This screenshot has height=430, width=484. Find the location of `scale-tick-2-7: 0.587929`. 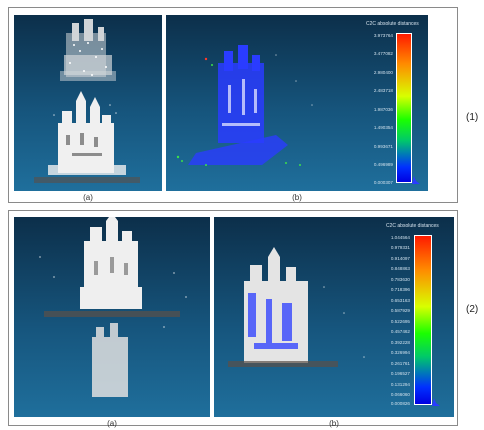

scale-tick-2-7: 0.587929 is located at coordinates (400, 310).